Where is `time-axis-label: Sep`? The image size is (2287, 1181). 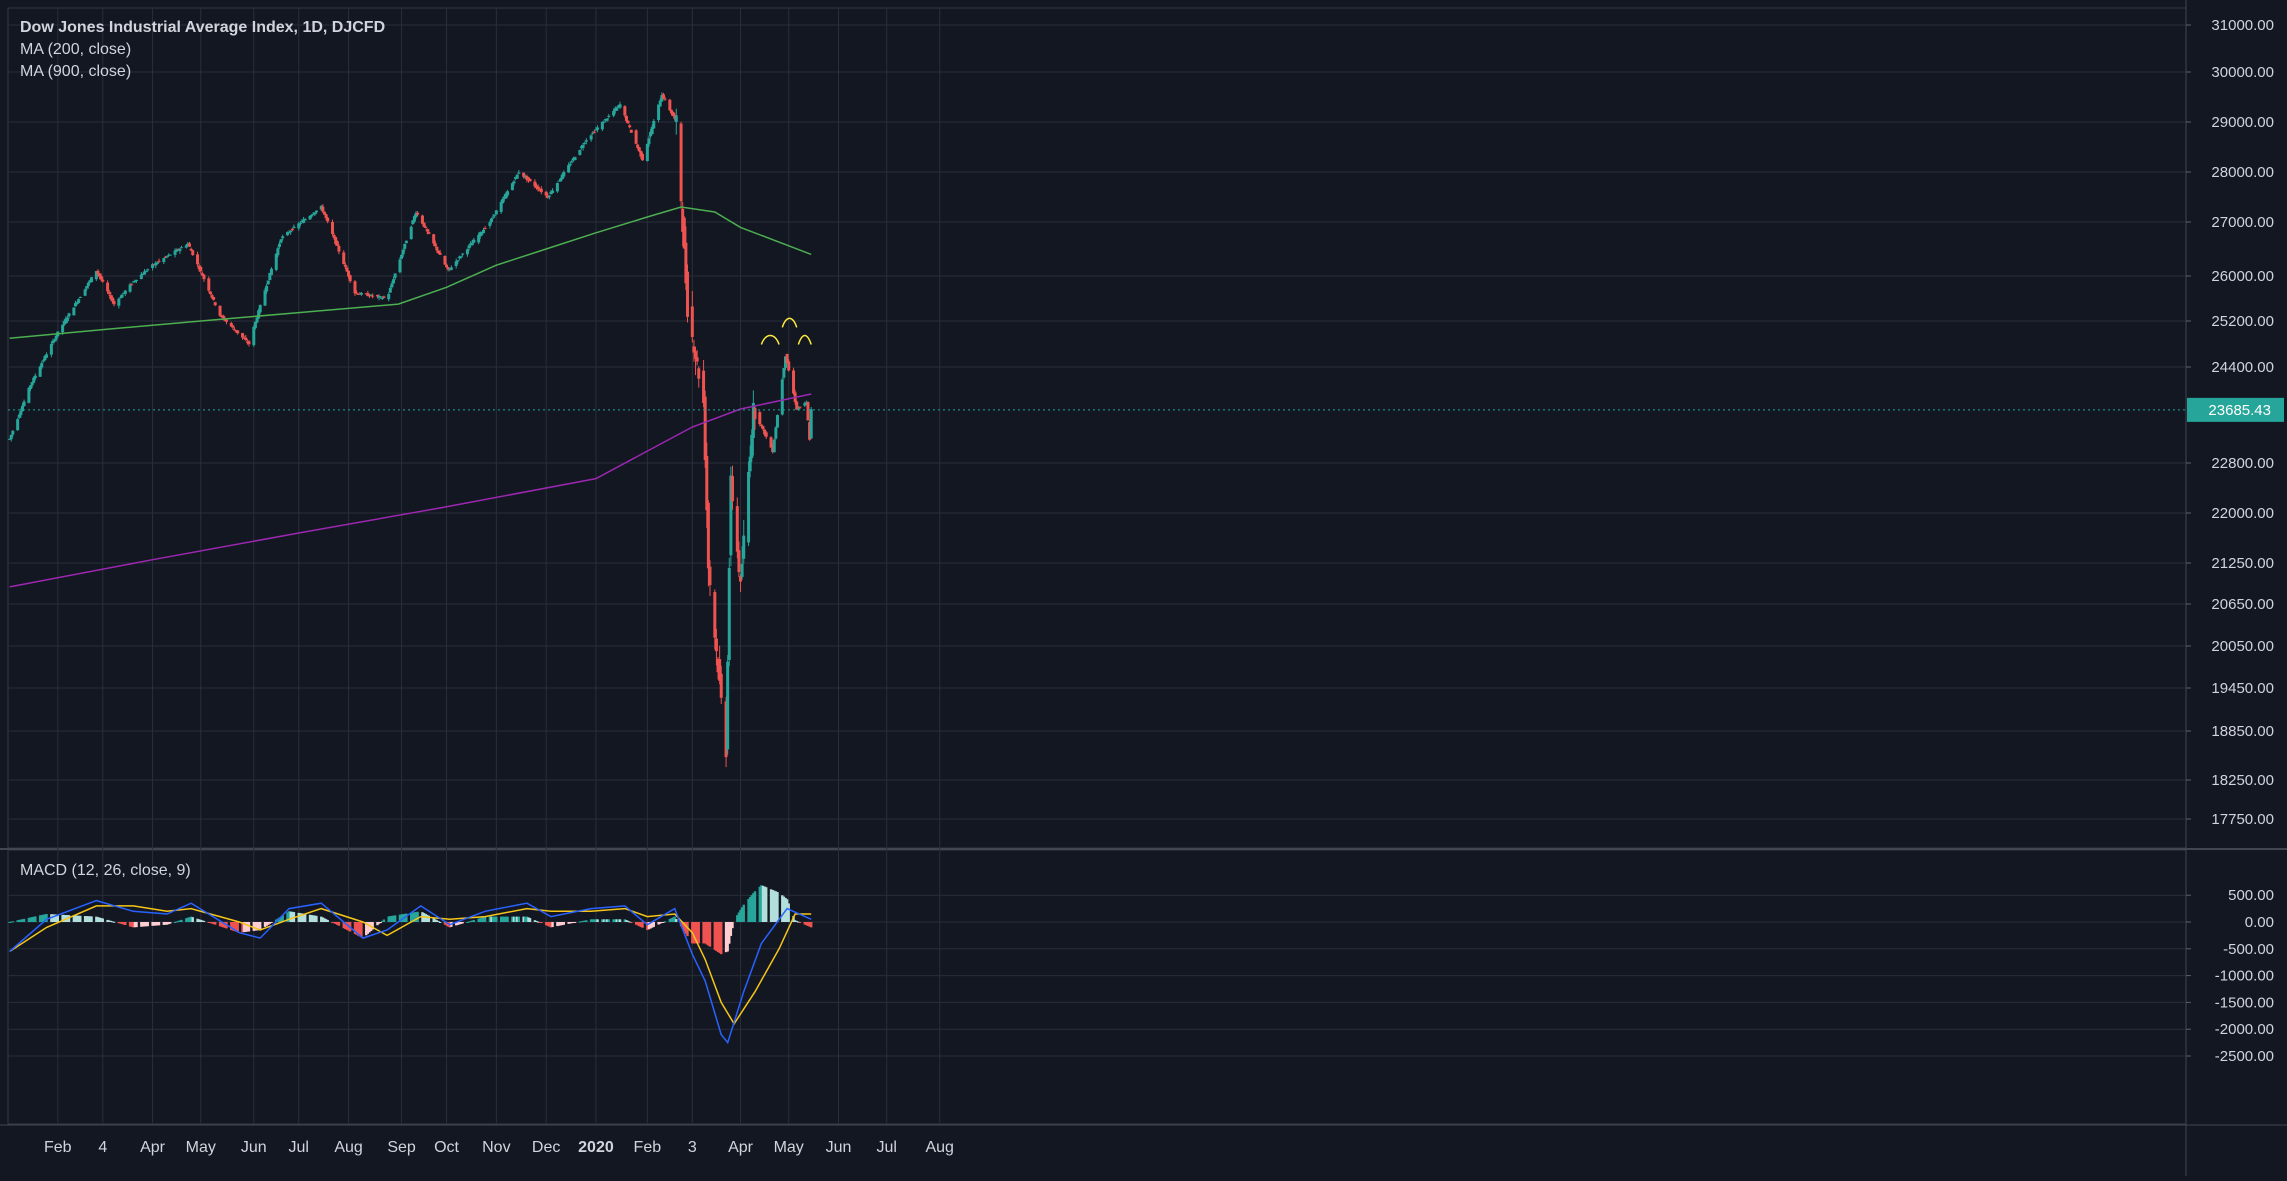 time-axis-label: Sep is located at coordinates (401, 1147).